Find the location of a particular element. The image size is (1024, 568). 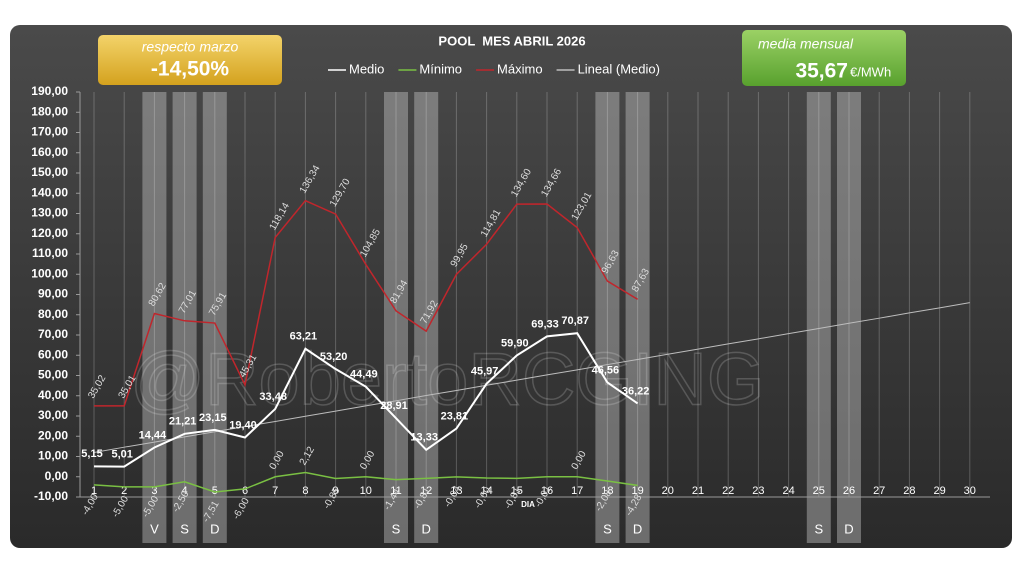

y-tick-label: -10,00 is located at coordinates (51, 496).